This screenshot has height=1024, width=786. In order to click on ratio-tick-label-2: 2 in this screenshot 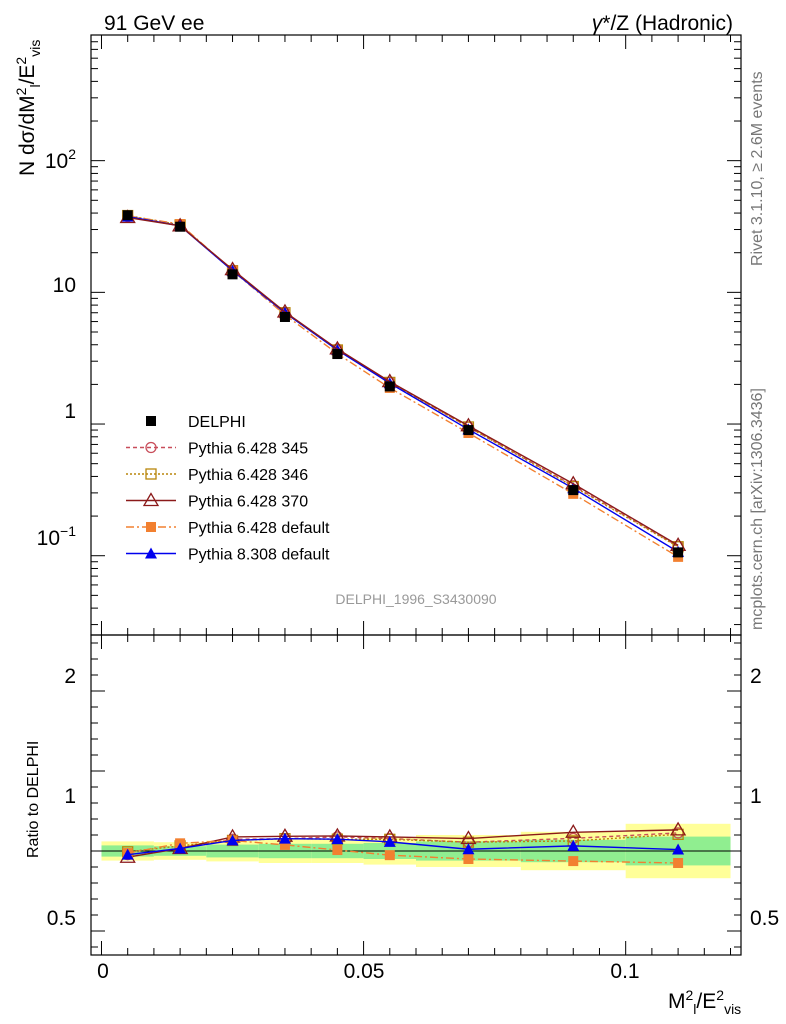, I will do `click(70, 676)`.